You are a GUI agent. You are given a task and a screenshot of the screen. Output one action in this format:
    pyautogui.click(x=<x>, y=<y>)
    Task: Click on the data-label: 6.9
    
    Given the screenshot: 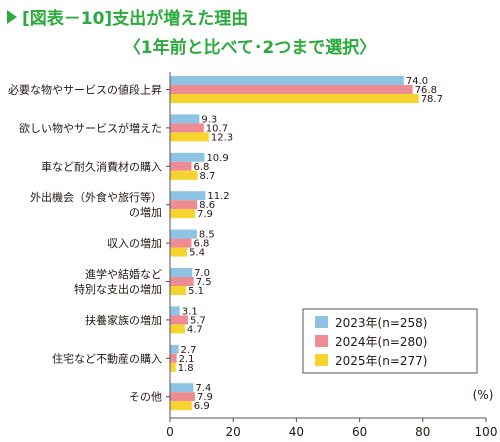 What is the action you would take?
    pyautogui.click(x=202, y=406)
    